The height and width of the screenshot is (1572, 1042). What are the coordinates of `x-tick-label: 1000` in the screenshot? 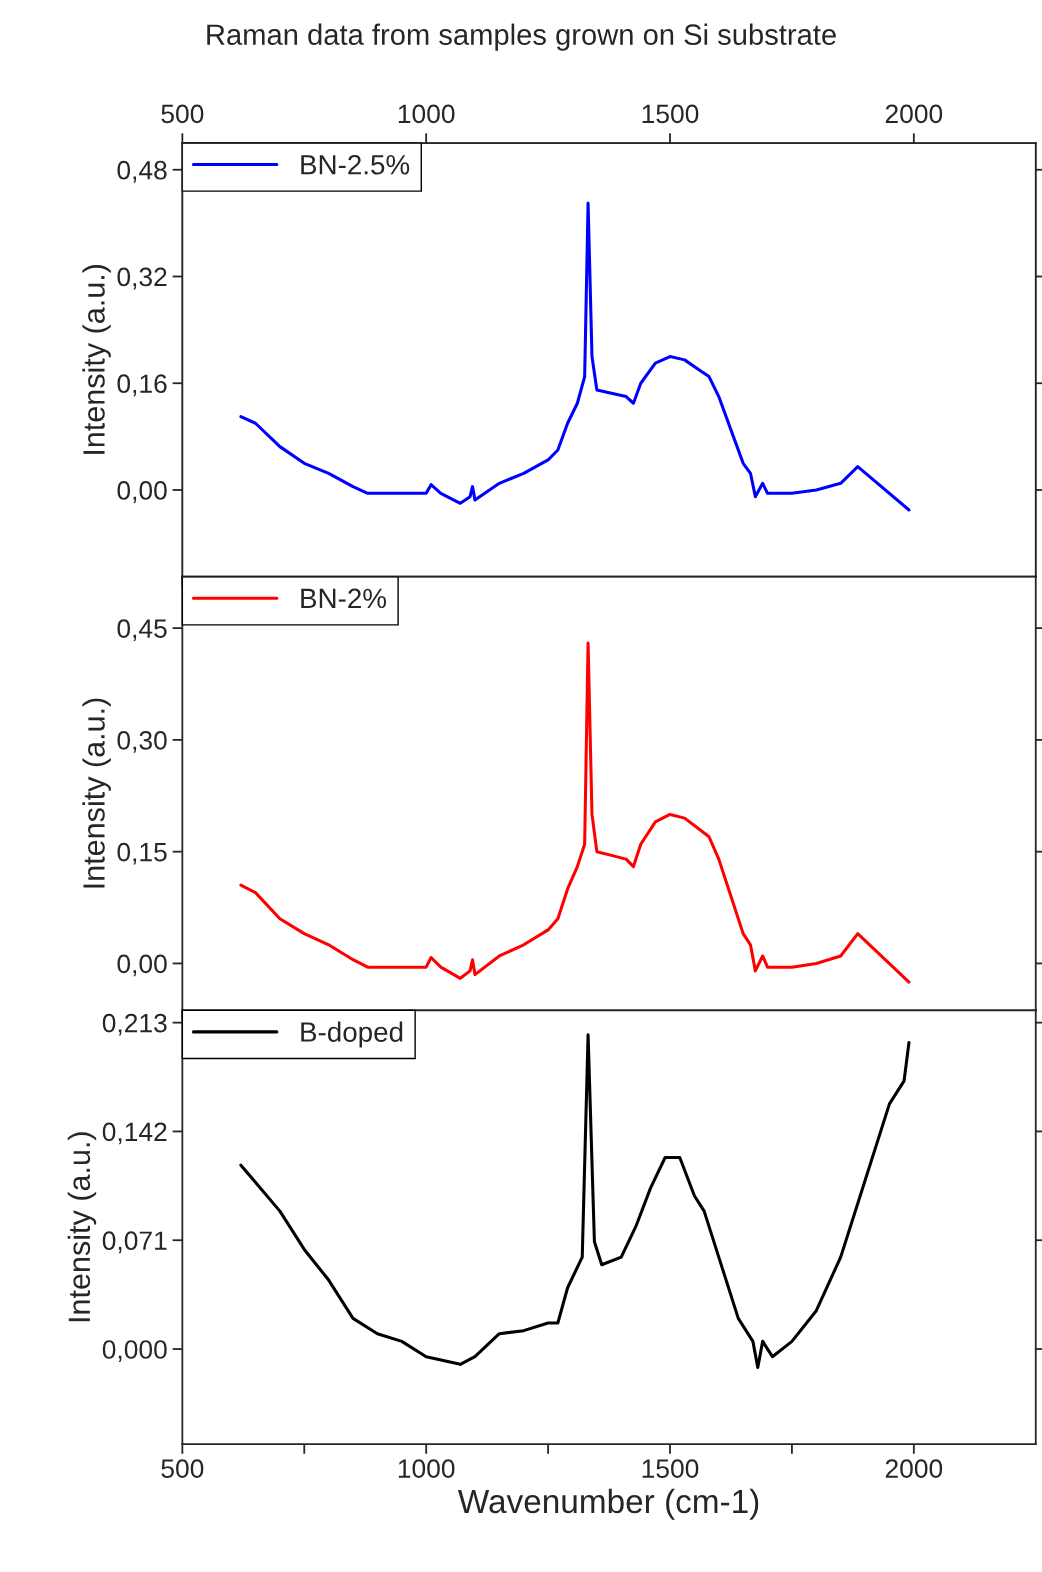 It's located at (426, 1469).